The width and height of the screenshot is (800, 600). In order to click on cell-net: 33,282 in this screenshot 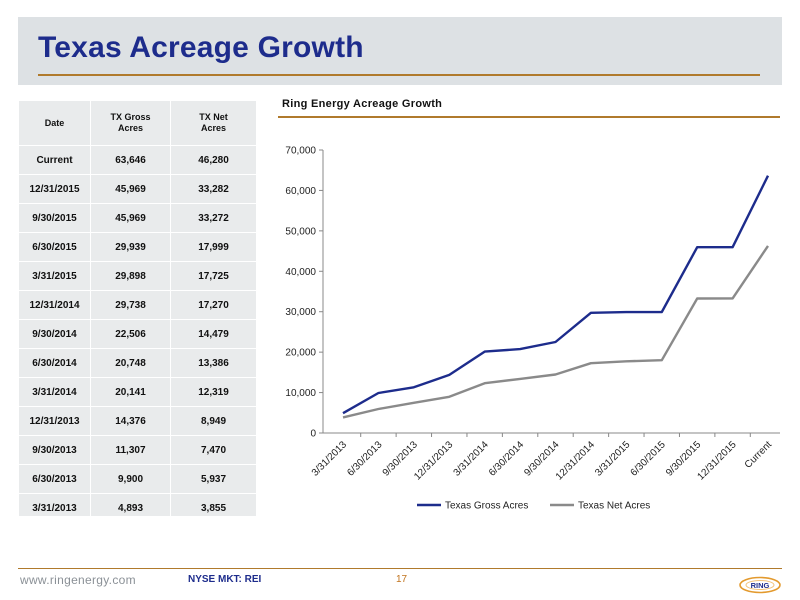, I will do `click(213, 189)`.